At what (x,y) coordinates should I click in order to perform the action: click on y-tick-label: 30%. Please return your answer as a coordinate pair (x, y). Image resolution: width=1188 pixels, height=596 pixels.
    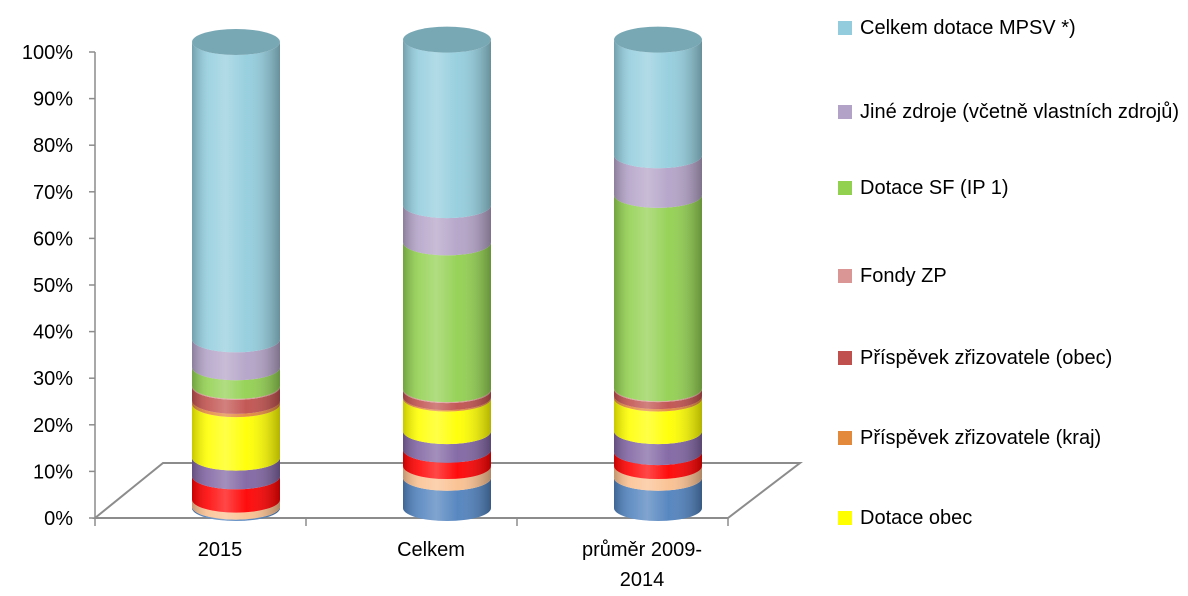
    Looking at the image, I should click on (53, 379).